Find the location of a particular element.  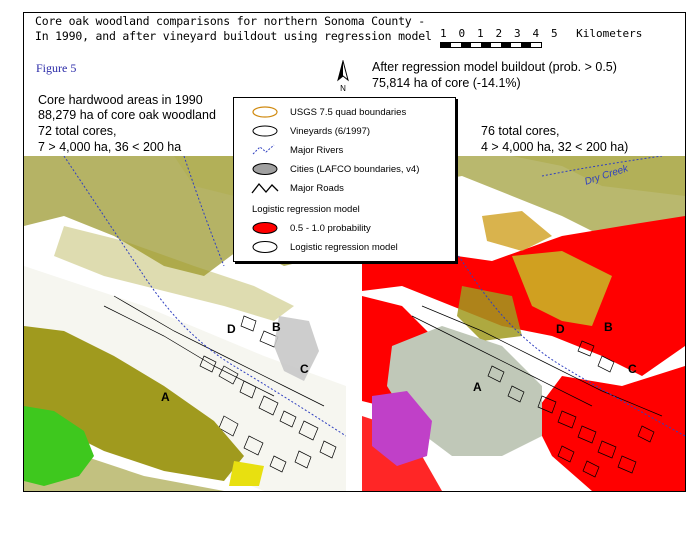

legend-item-cities: Cities (LAFCO boundaries, v4) is located at coordinates (333, 169).